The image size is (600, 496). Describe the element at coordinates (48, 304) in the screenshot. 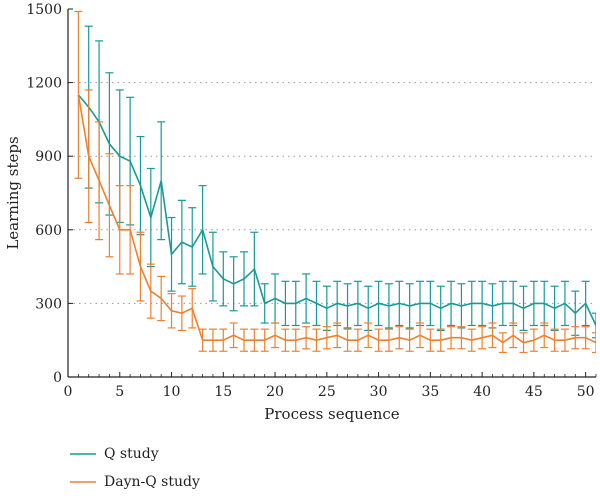

I see `y-tick-label: 300` at that location.